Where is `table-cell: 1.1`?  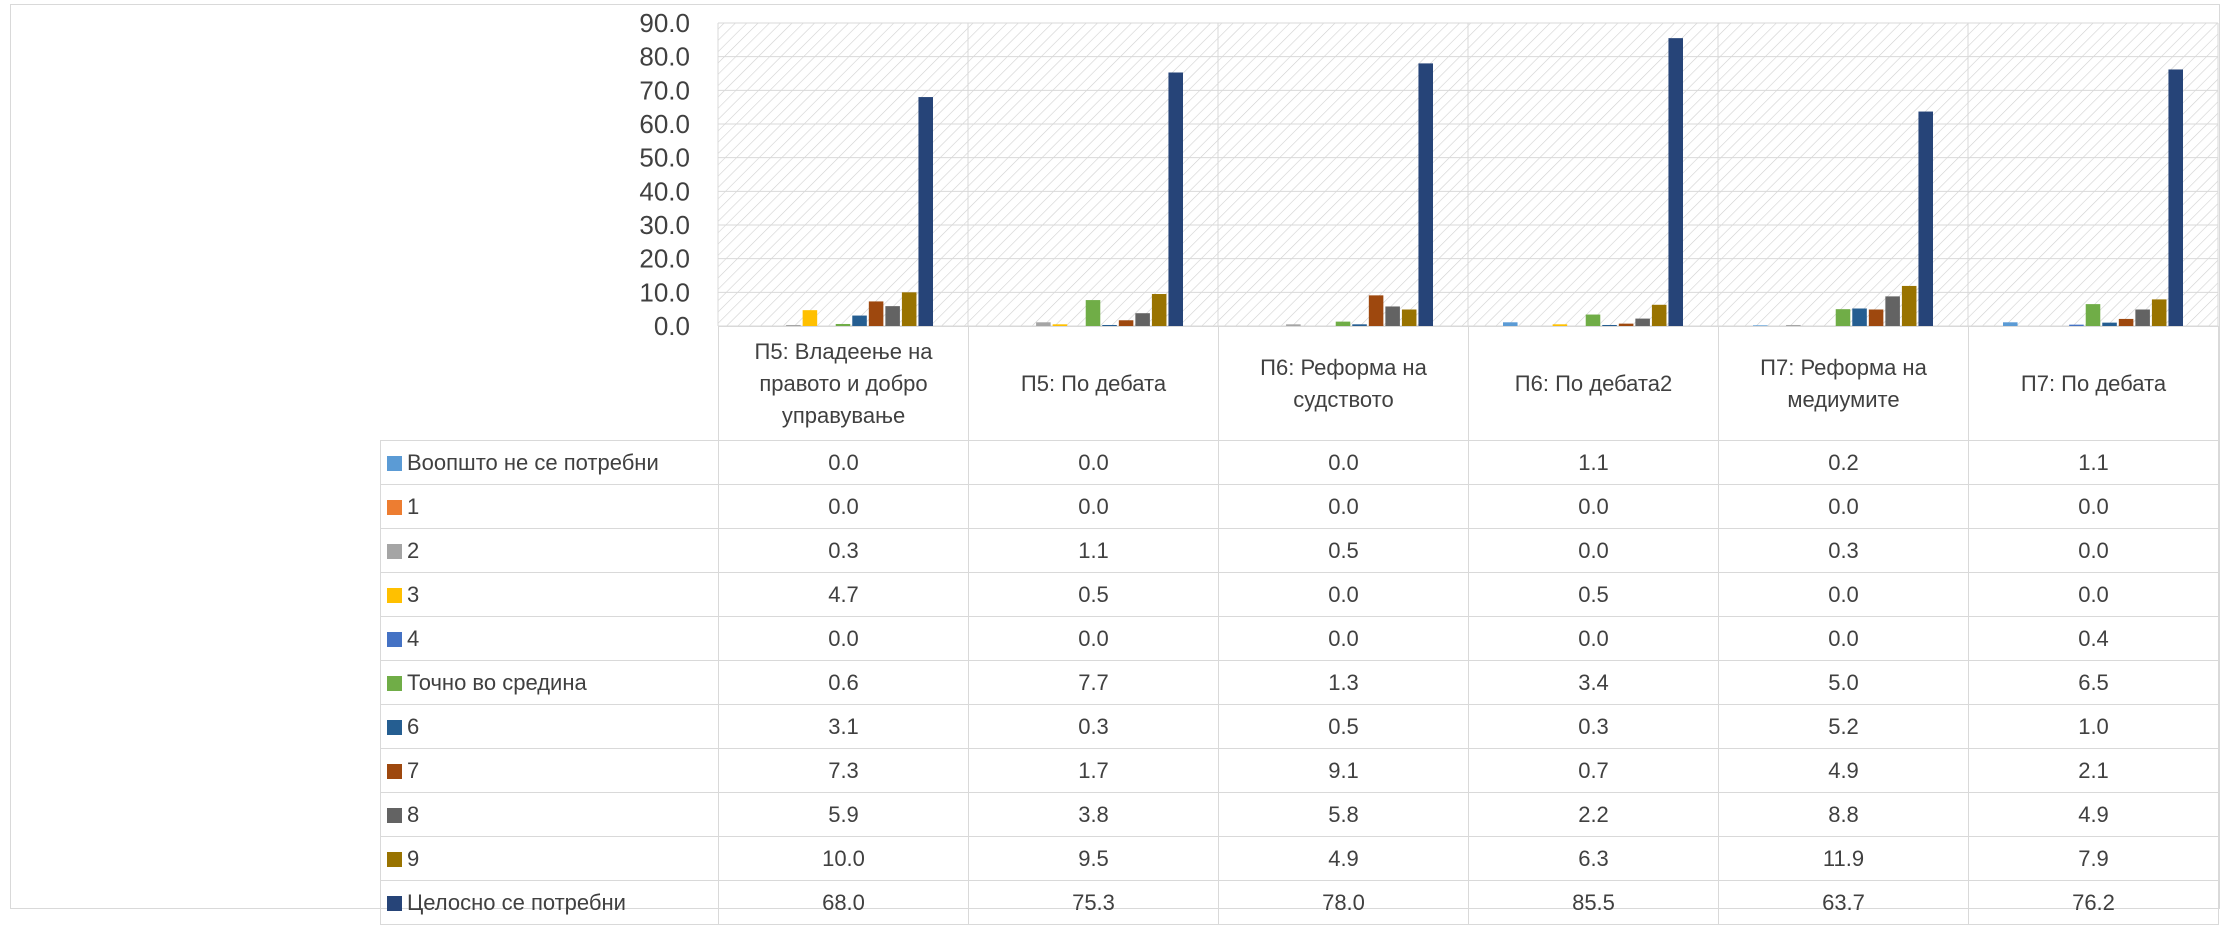 table-cell: 1.1 is located at coordinates (1593, 462).